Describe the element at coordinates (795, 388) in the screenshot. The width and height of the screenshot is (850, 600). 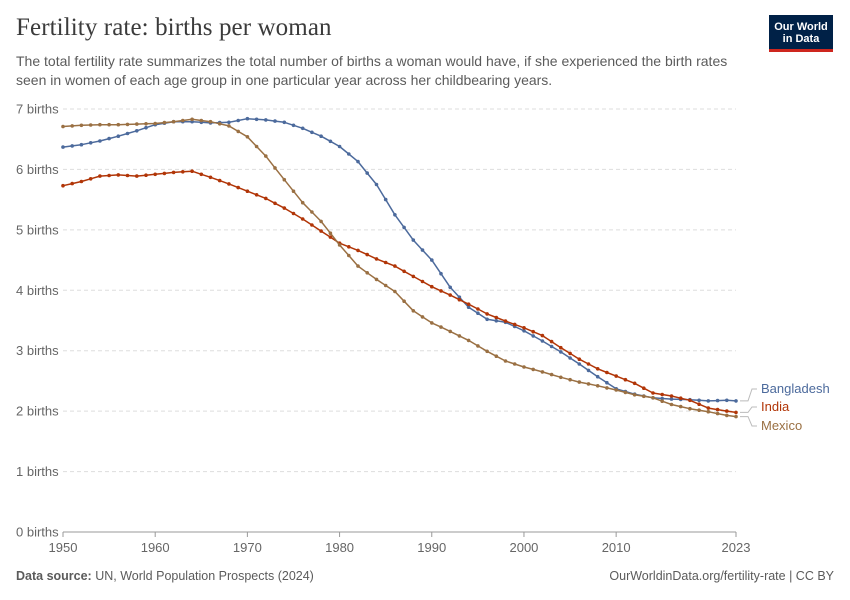
I see `legend-label-bangladesh: Bangladesh` at that location.